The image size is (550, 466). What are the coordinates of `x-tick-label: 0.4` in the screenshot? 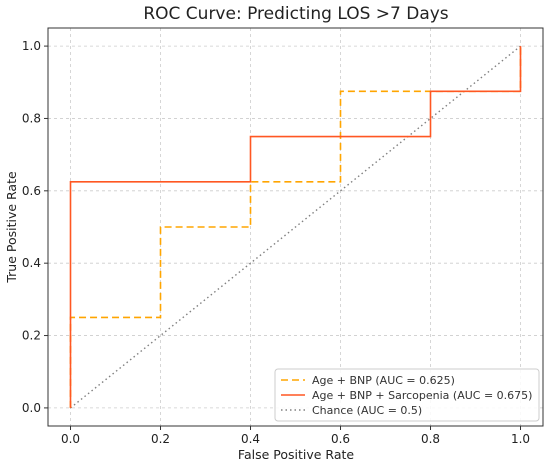 It's located at (250, 439).